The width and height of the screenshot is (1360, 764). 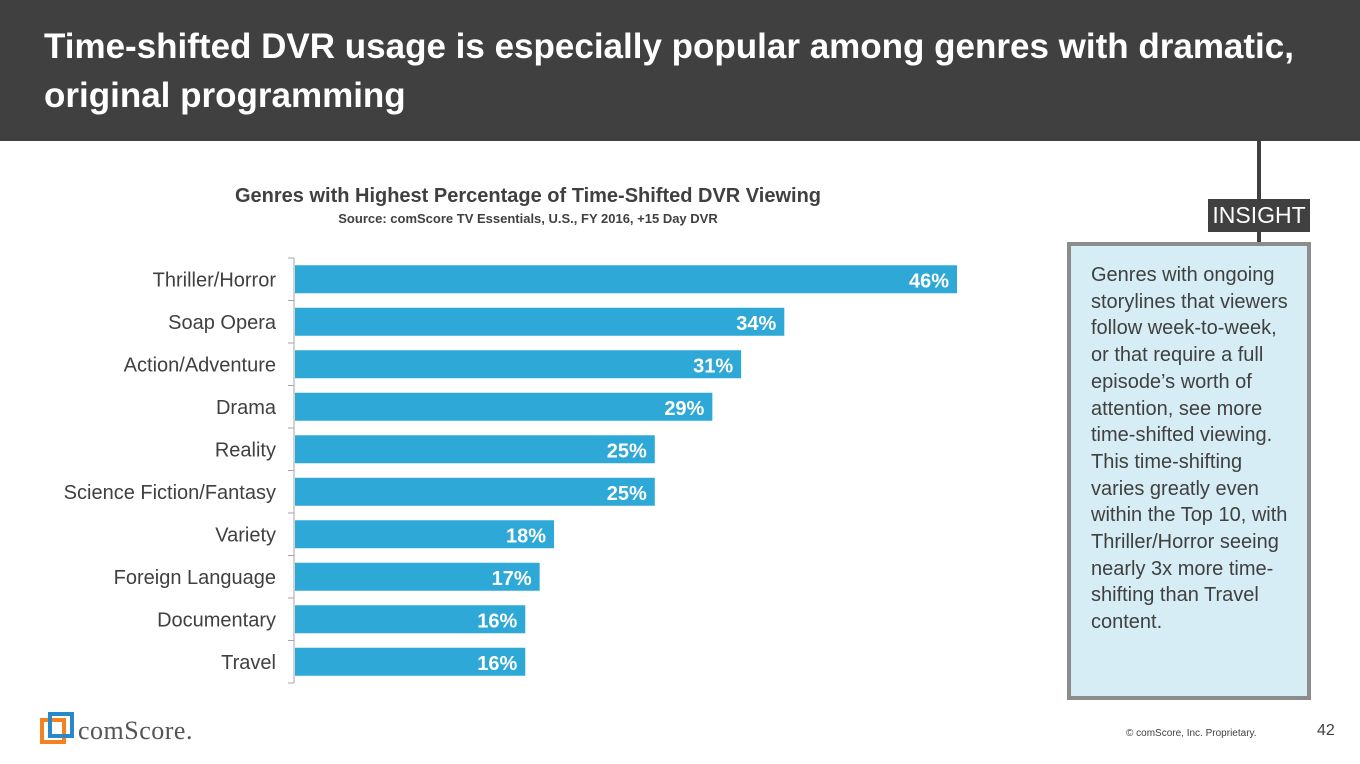 I want to click on category-label: Science Fiction/Fantasy, so click(x=170, y=493).